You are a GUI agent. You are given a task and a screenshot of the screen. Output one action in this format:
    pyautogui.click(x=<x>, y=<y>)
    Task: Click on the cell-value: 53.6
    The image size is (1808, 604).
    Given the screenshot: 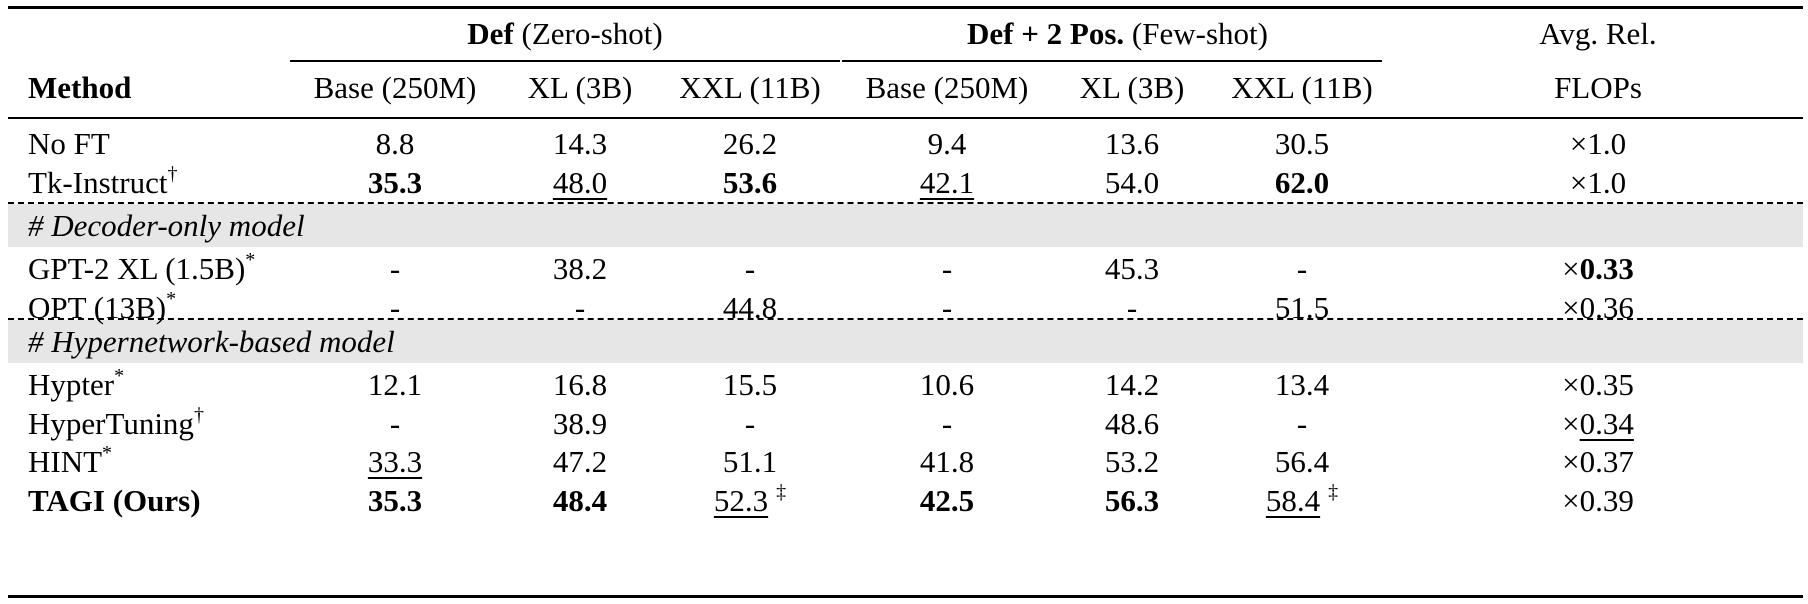 What is the action you would take?
    pyautogui.click(x=750, y=182)
    